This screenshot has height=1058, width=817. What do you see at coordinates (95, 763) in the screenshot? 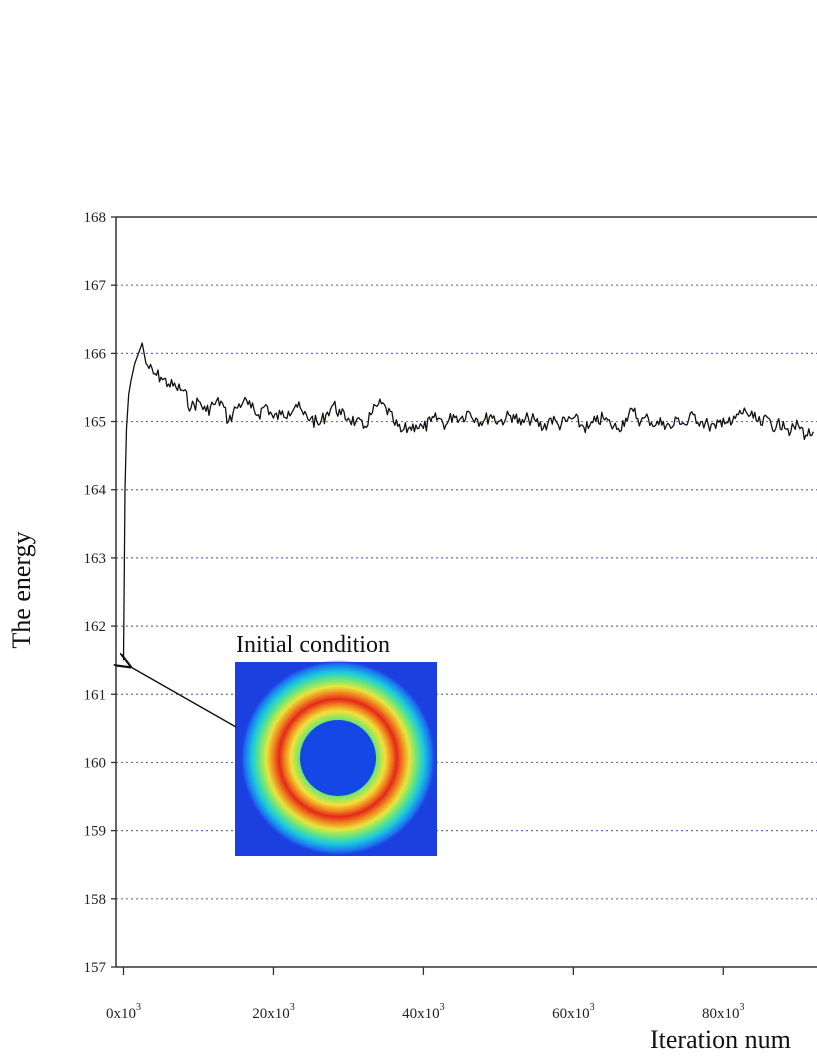
I see `y-tick-label: 160` at bounding box center [95, 763].